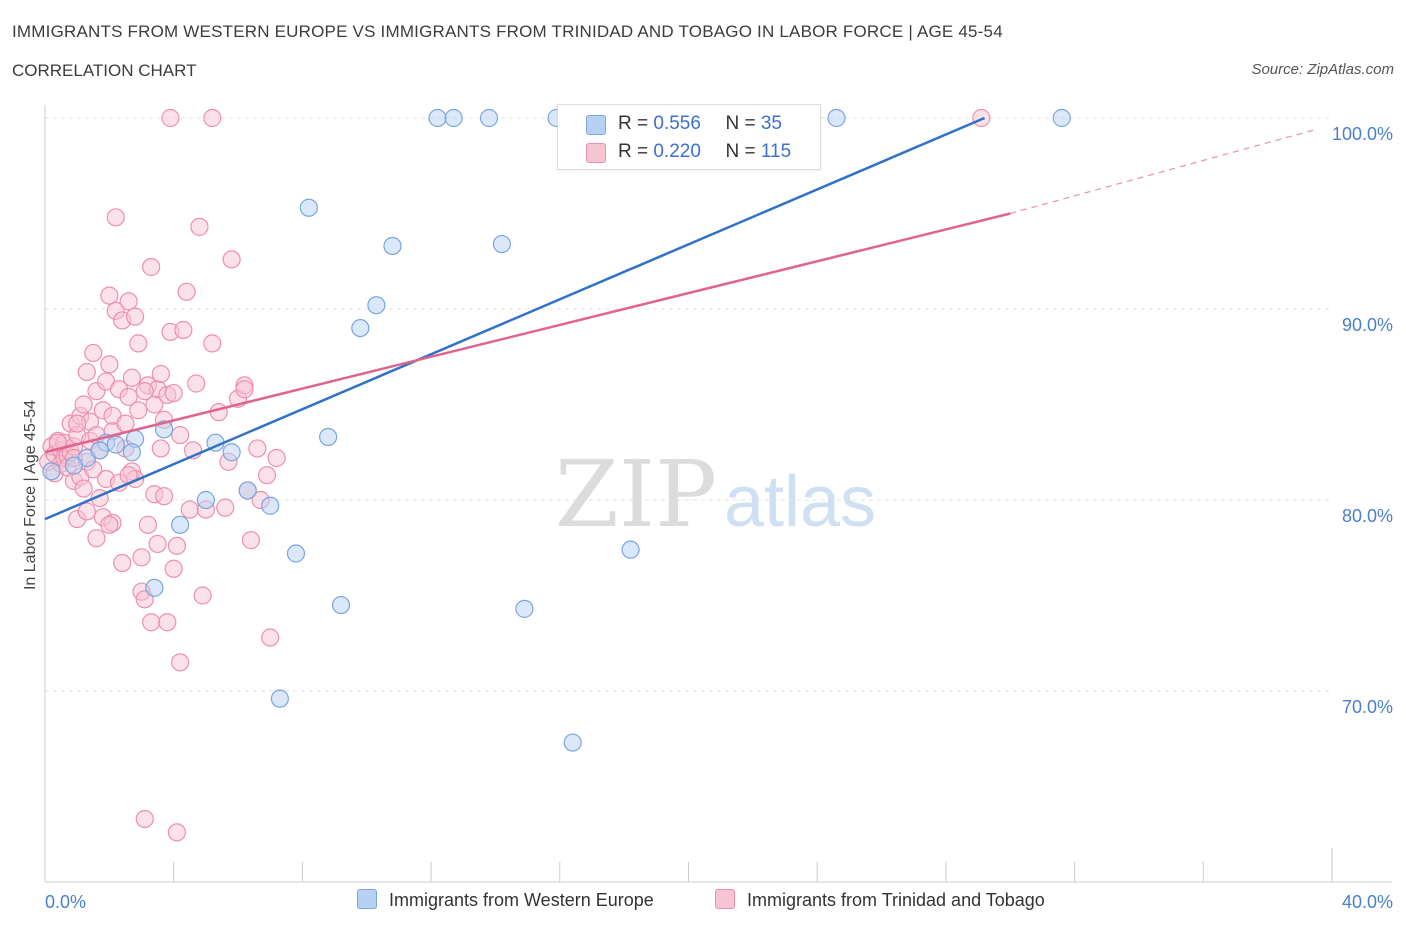 The image size is (1406, 930). What do you see at coordinates (1367, 902) in the screenshot?
I see `x-tick-label: 40.0%` at bounding box center [1367, 902].